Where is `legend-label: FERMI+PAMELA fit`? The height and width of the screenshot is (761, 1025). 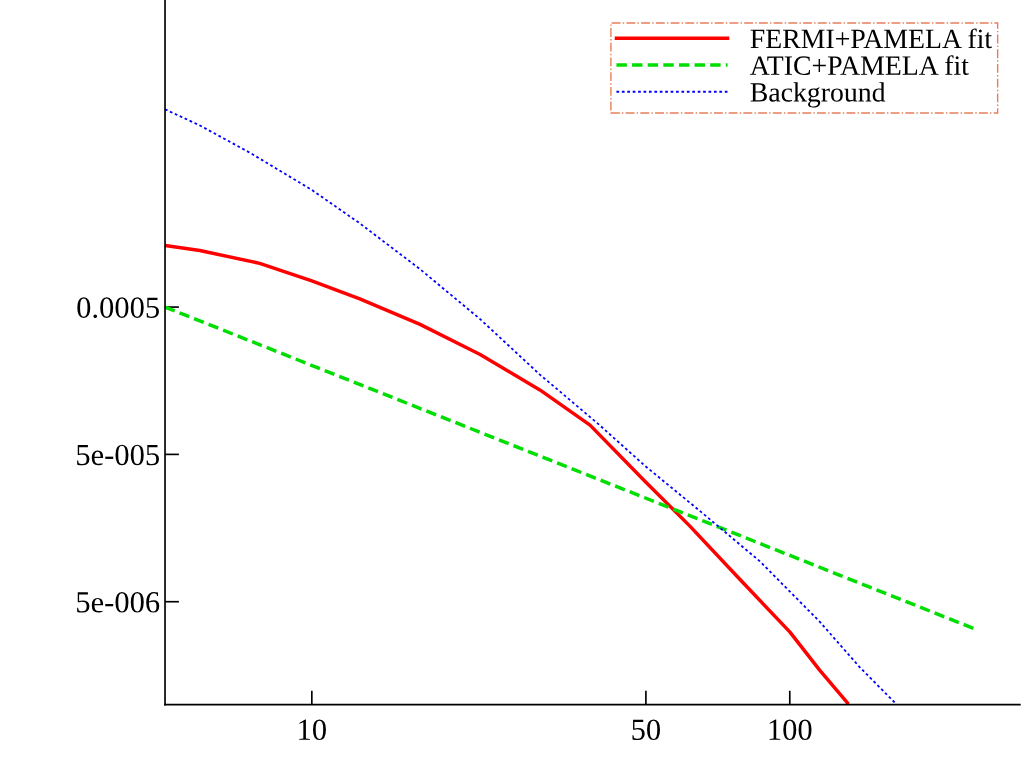 legend-label: FERMI+PAMELA fit is located at coordinates (871, 38).